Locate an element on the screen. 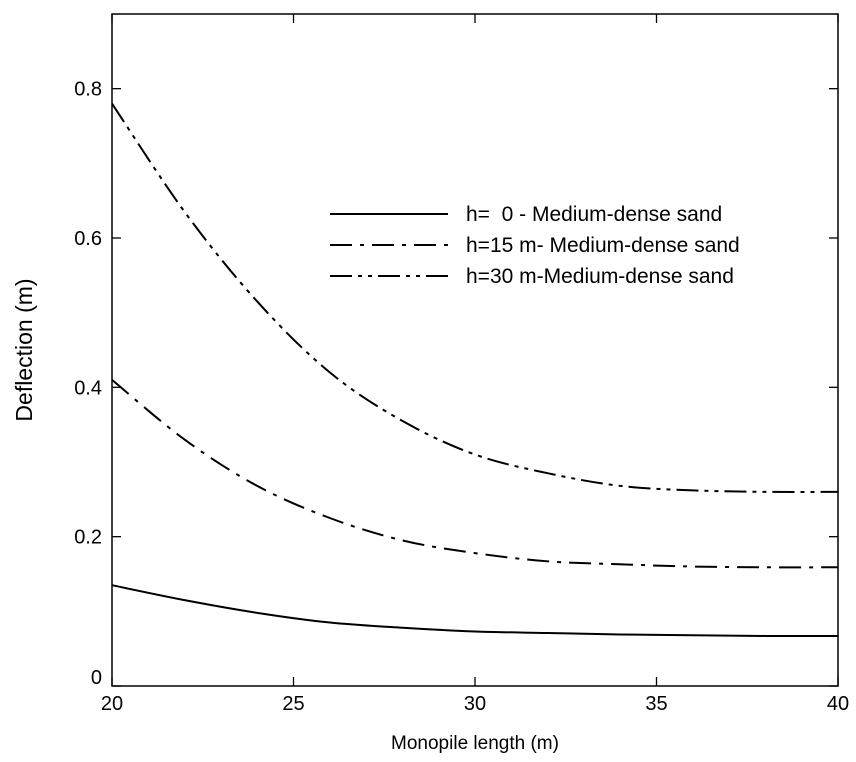  x-tick-label: 30 is located at coordinates (475, 704).